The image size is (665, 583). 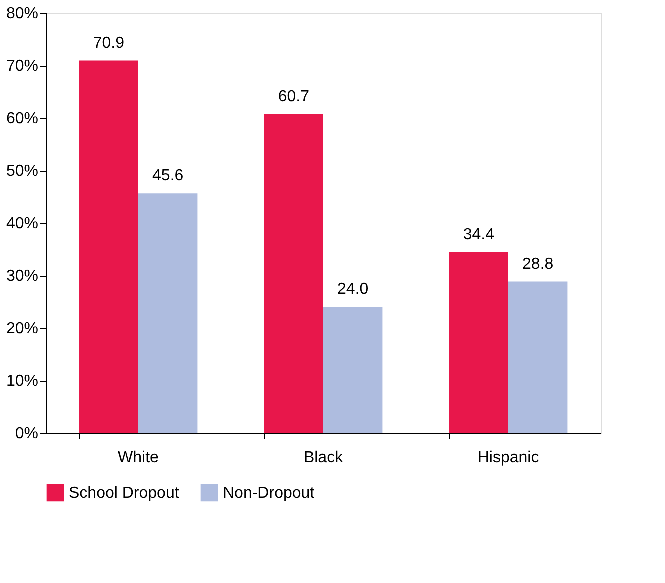 I want to click on y-tick-label: 60%, so click(x=22, y=119).